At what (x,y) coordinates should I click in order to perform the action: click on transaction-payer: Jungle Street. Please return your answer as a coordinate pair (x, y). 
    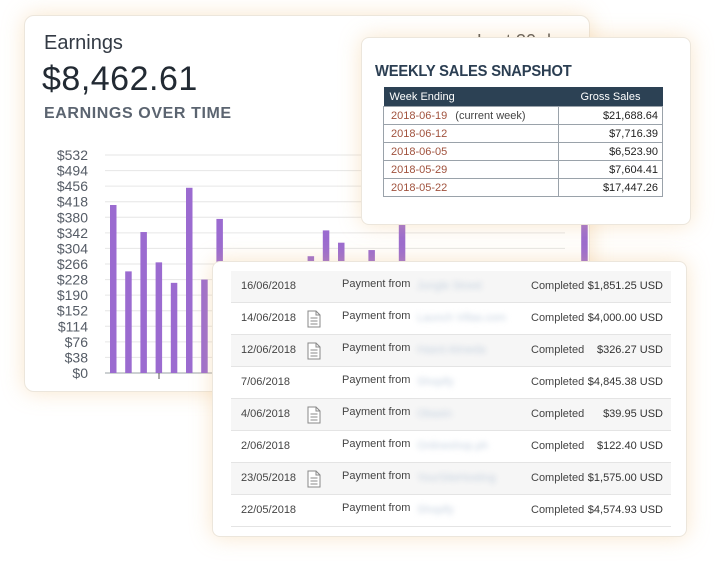
    Looking at the image, I should click on (449, 286).